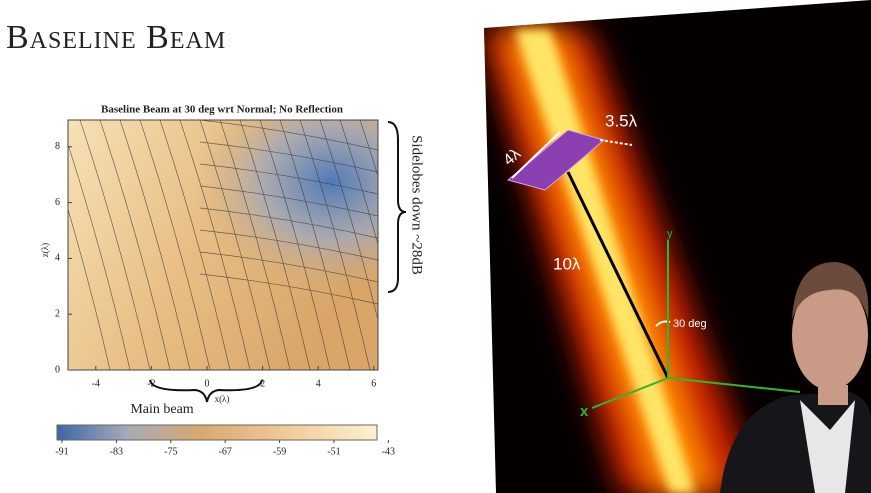  Describe the element at coordinates (417, 205) in the screenshot. I see `sidelobes-label: Sidelobes down ~28dB` at that location.